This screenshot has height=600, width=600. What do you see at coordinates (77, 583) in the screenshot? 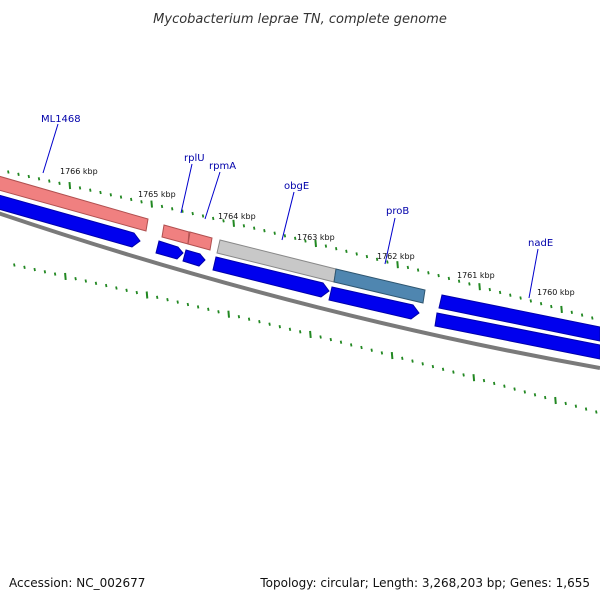
I see `accession-text: Accession: NC_002677` at bounding box center [77, 583].